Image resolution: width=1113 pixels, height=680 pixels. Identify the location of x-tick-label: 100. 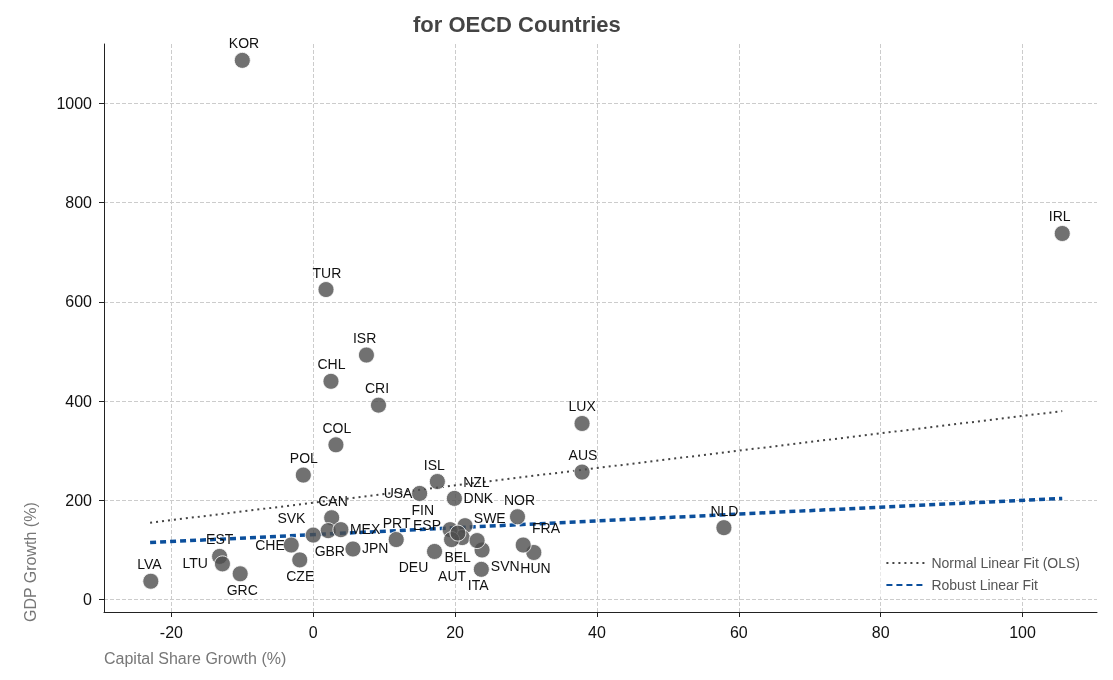
(1022, 632).